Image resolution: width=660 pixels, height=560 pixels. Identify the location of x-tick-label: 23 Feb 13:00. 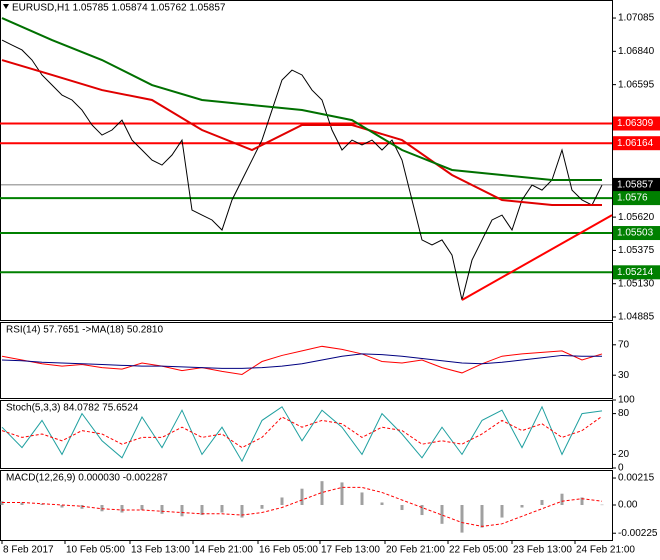
(542, 550).